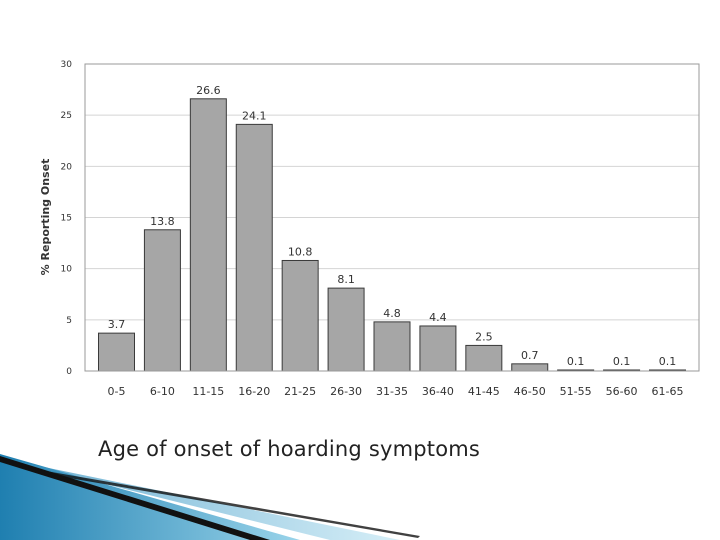 This screenshot has height=540, width=720. What do you see at coordinates (208, 90) in the screenshot?
I see `data-label: 26.6` at bounding box center [208, 90].